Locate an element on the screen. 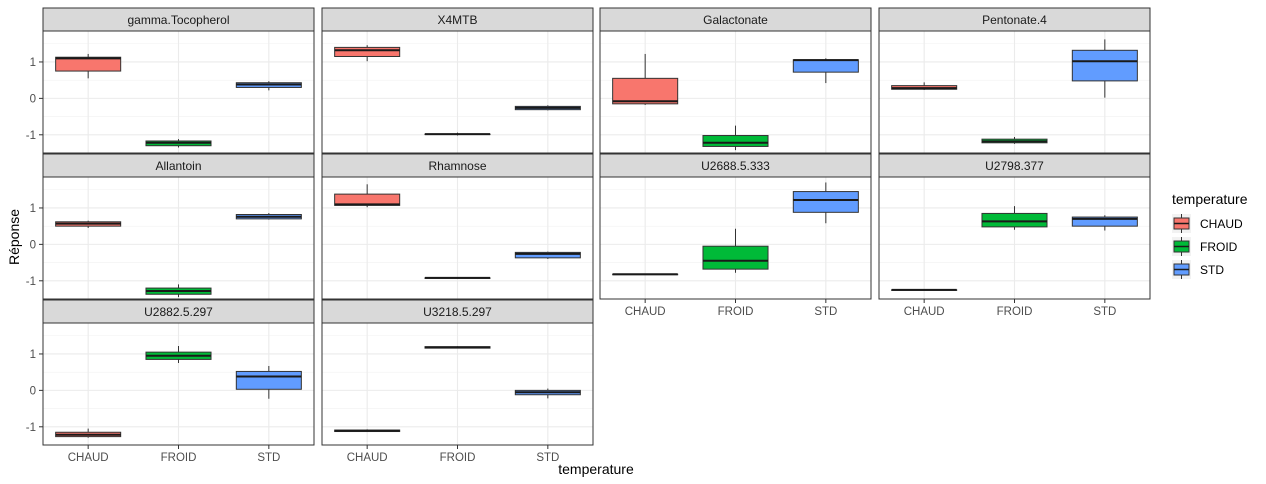  box-x4mtb-froid is located at coordinates (457, 134).